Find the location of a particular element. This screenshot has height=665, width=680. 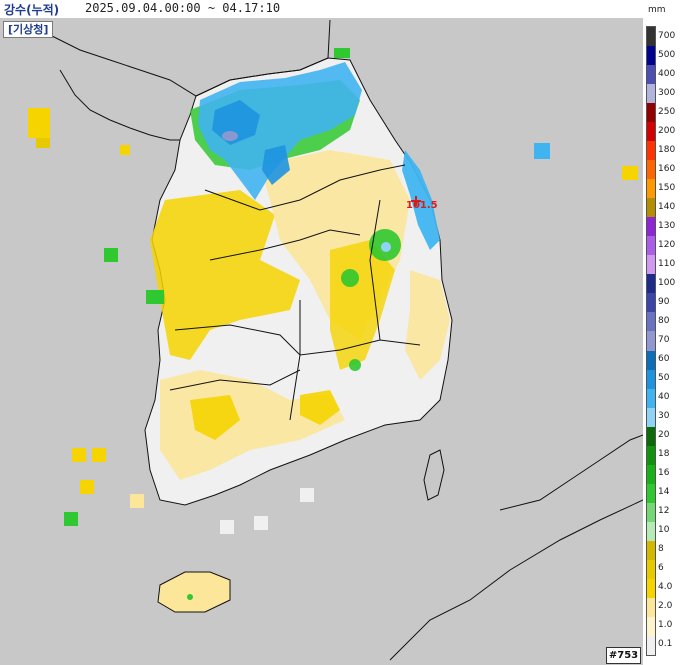

legend-level-label: 120 is located at coordinates (667, 244).